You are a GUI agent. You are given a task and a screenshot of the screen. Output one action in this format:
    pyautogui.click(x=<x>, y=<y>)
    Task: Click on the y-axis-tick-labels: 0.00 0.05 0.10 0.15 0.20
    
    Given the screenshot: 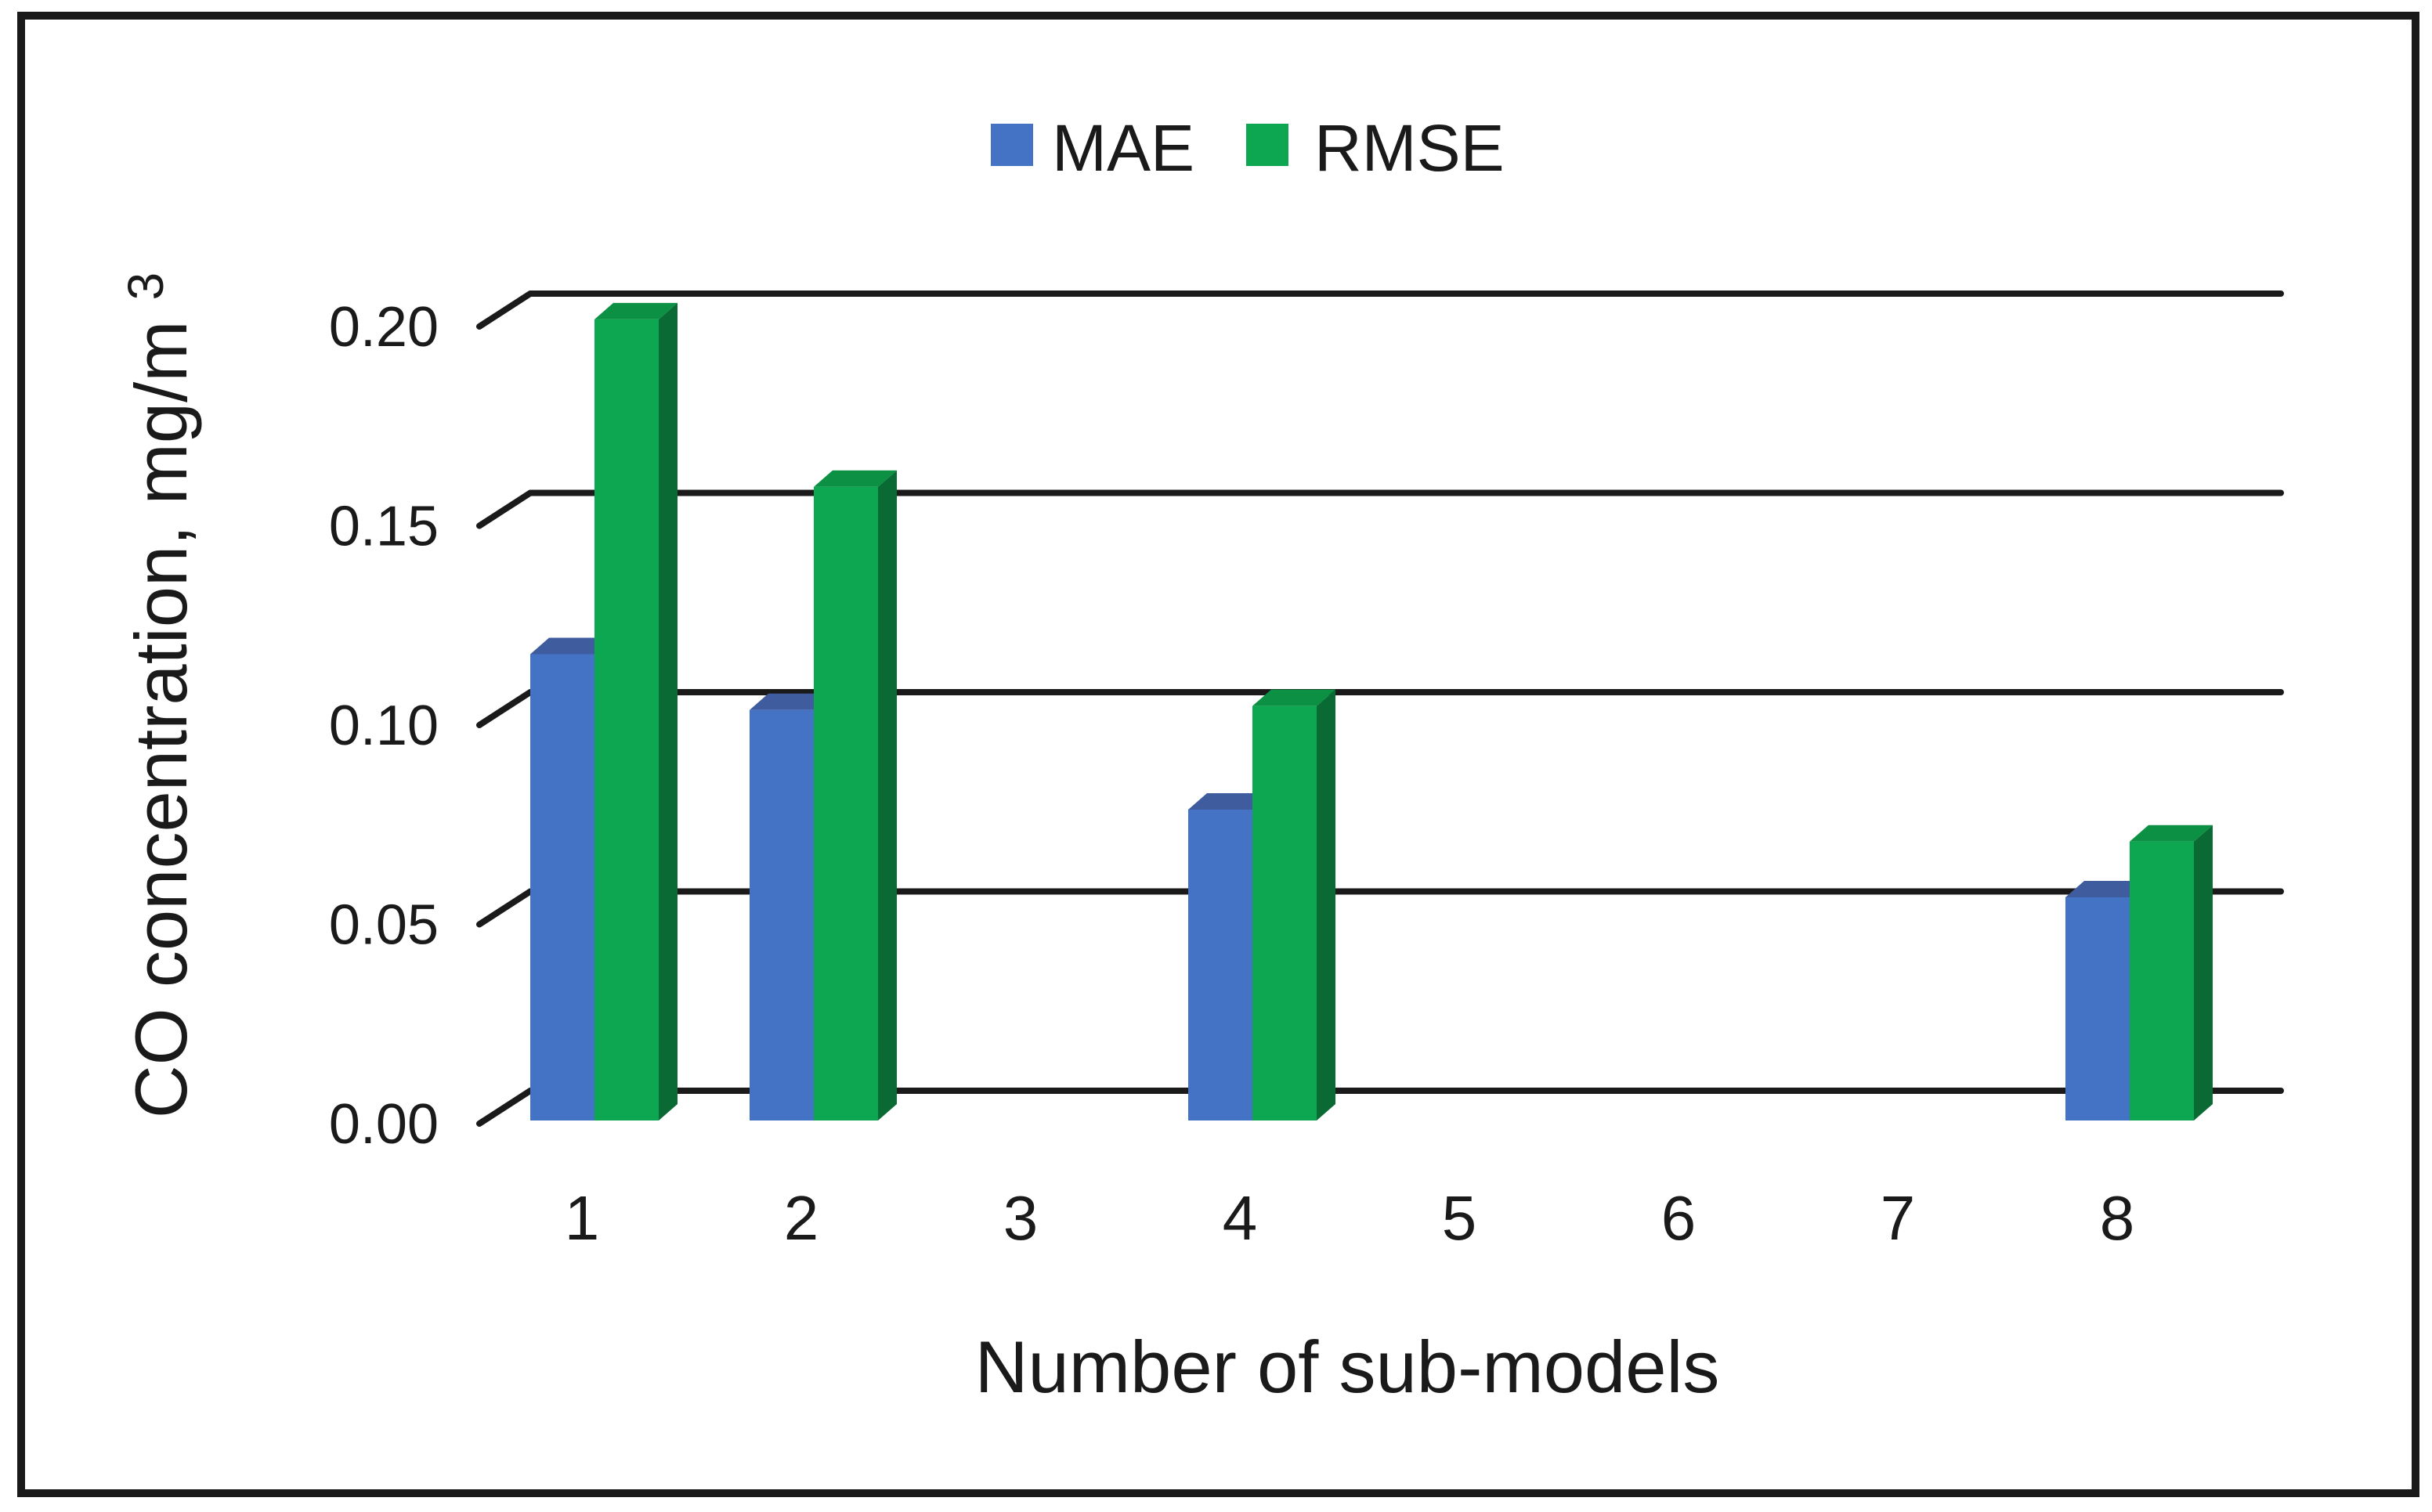 What is the action you would take?
    pyautogui.click(x=384, y=726)
    